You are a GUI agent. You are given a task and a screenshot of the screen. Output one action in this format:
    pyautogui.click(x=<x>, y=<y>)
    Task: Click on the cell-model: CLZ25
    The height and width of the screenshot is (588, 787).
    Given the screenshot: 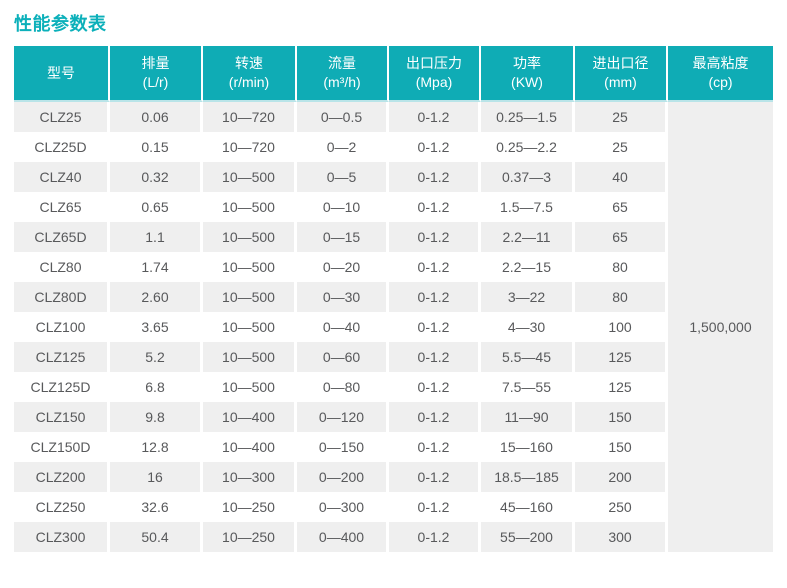 What is the action you would take?
    pyautogui.click(x=62, y=117)
    